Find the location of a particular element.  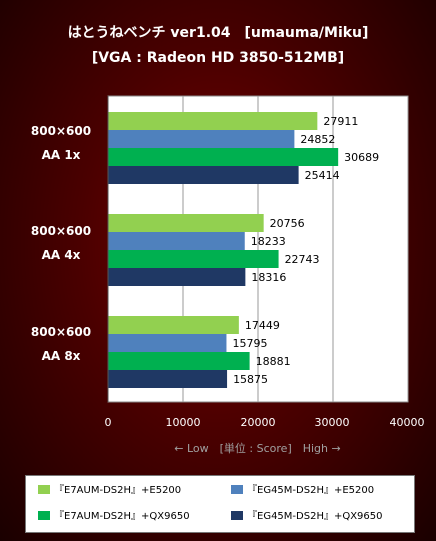

category-label: 800×600 AA 1x is located at coordinates (61, 143).